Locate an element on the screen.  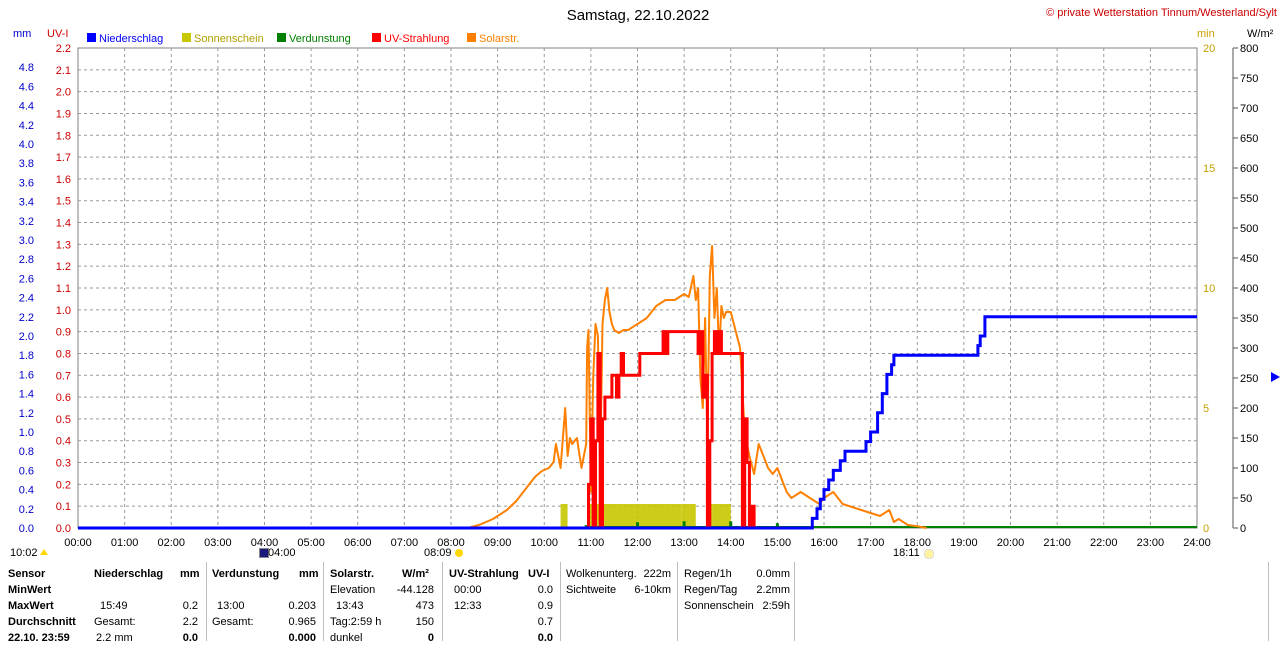
mm-tick-label: 0.2 is located at coordinates (26, 510).